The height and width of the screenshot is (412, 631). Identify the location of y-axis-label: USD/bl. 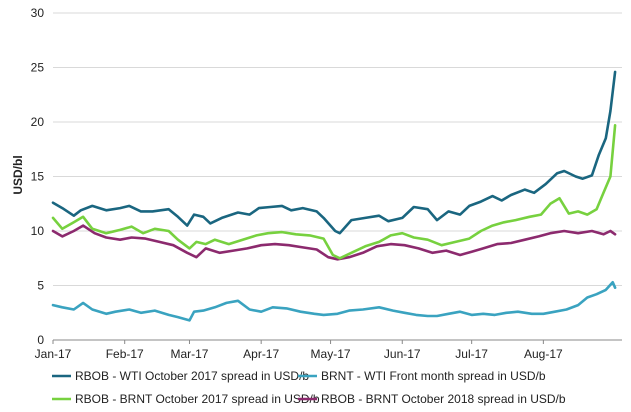
(18, 174).